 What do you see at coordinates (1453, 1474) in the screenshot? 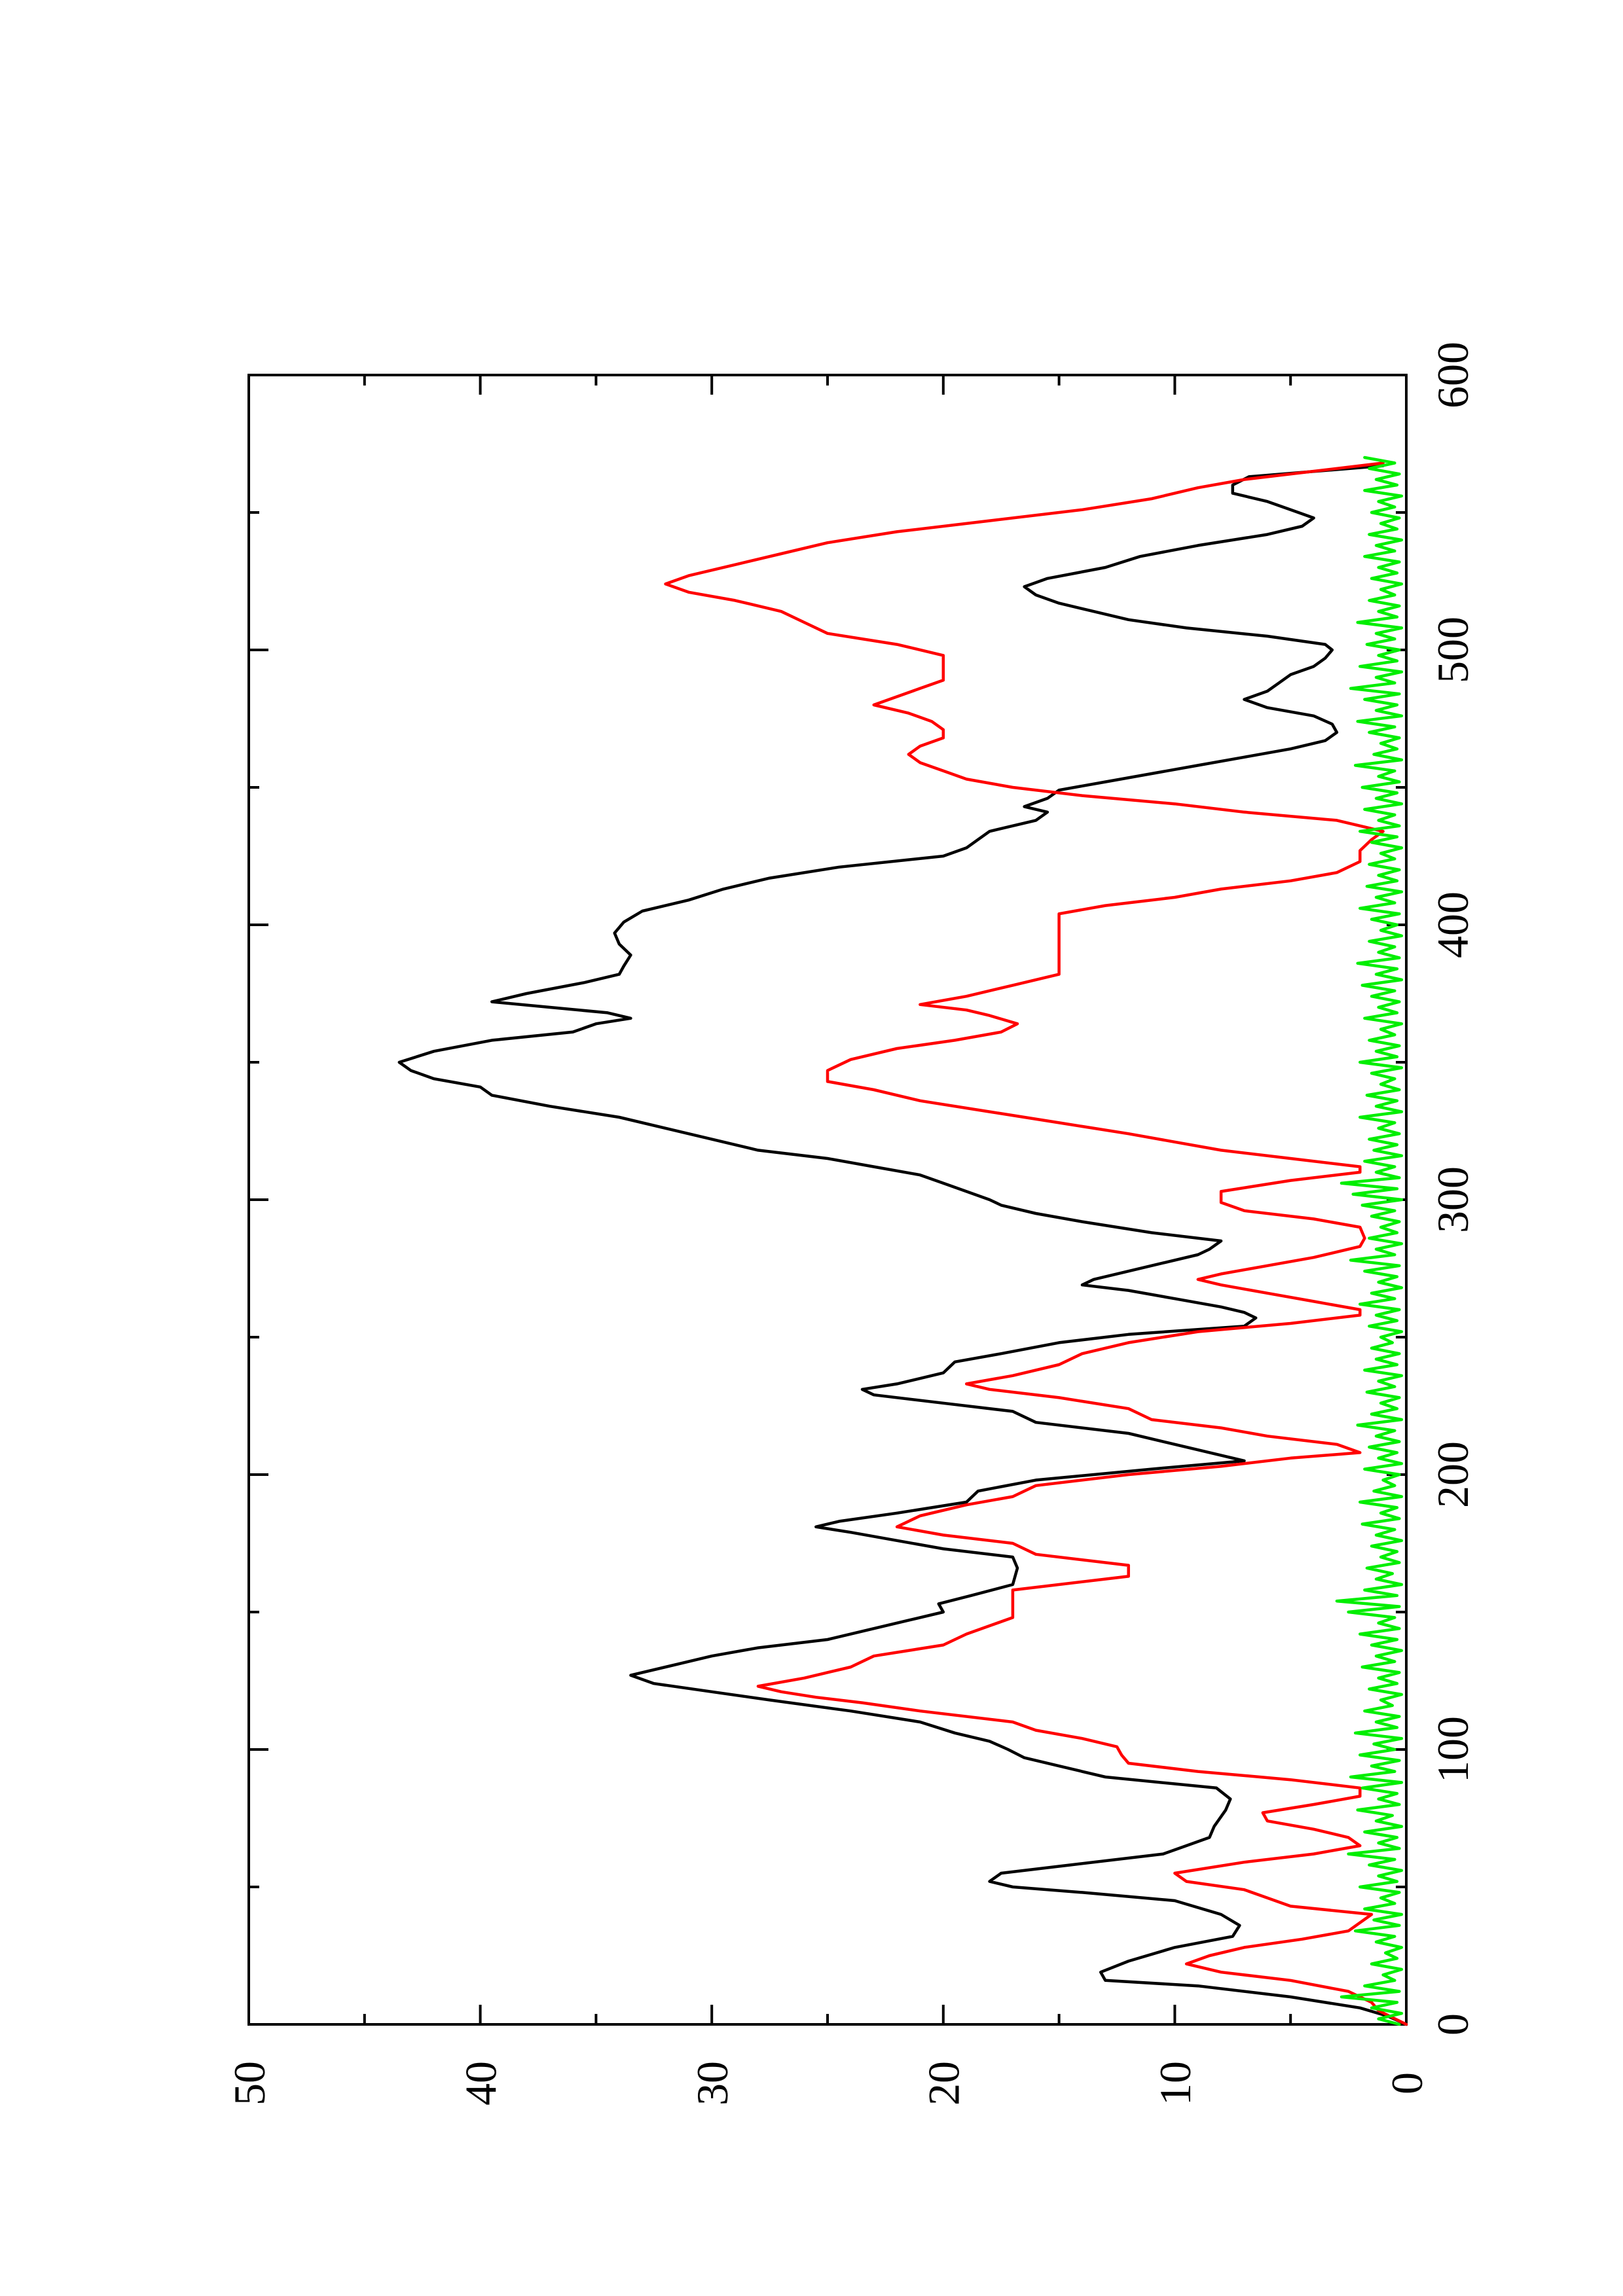
I see `x-tick-label: 200` at bounding box center [1453, 1474].